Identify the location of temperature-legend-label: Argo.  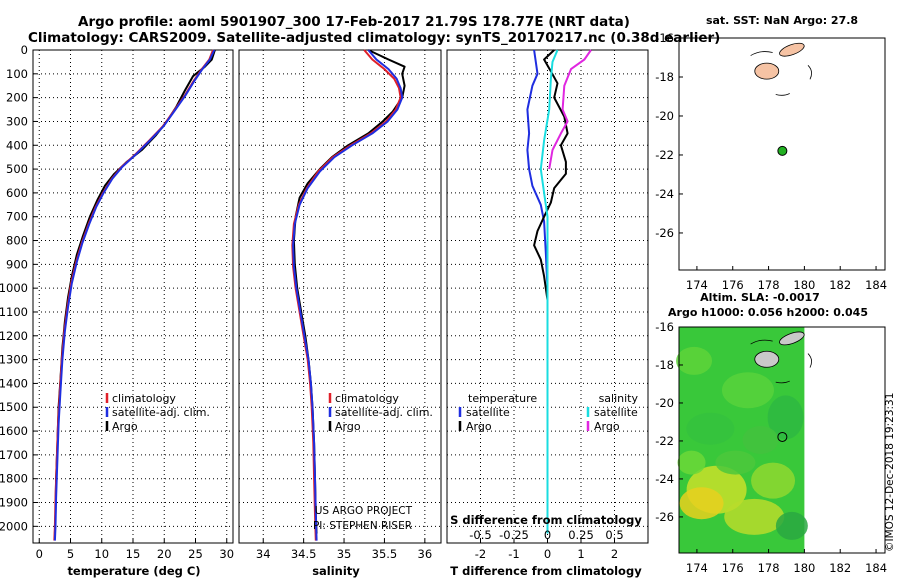
(125, 426).